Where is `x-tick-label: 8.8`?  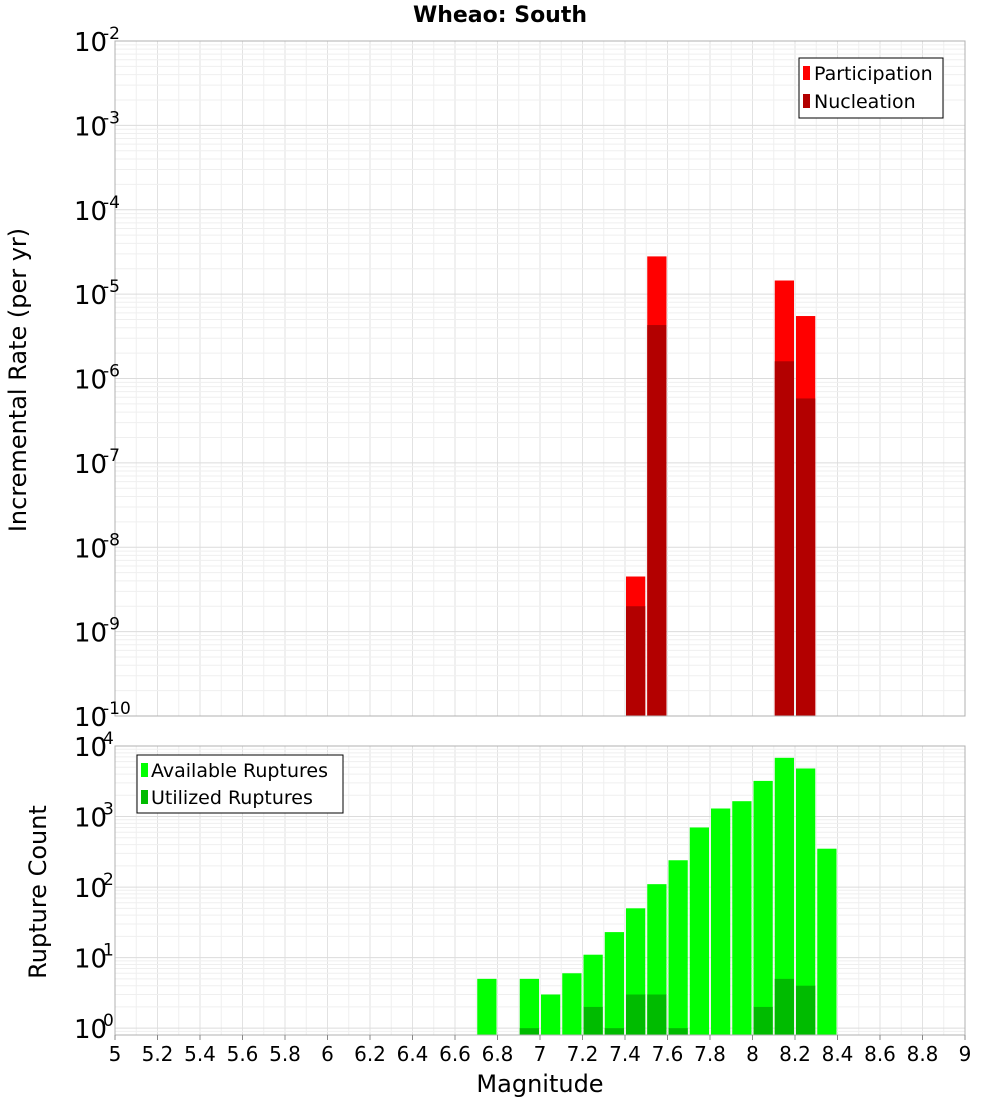 x-tick-label: 8.8 is located at coordinates (923, 1054).